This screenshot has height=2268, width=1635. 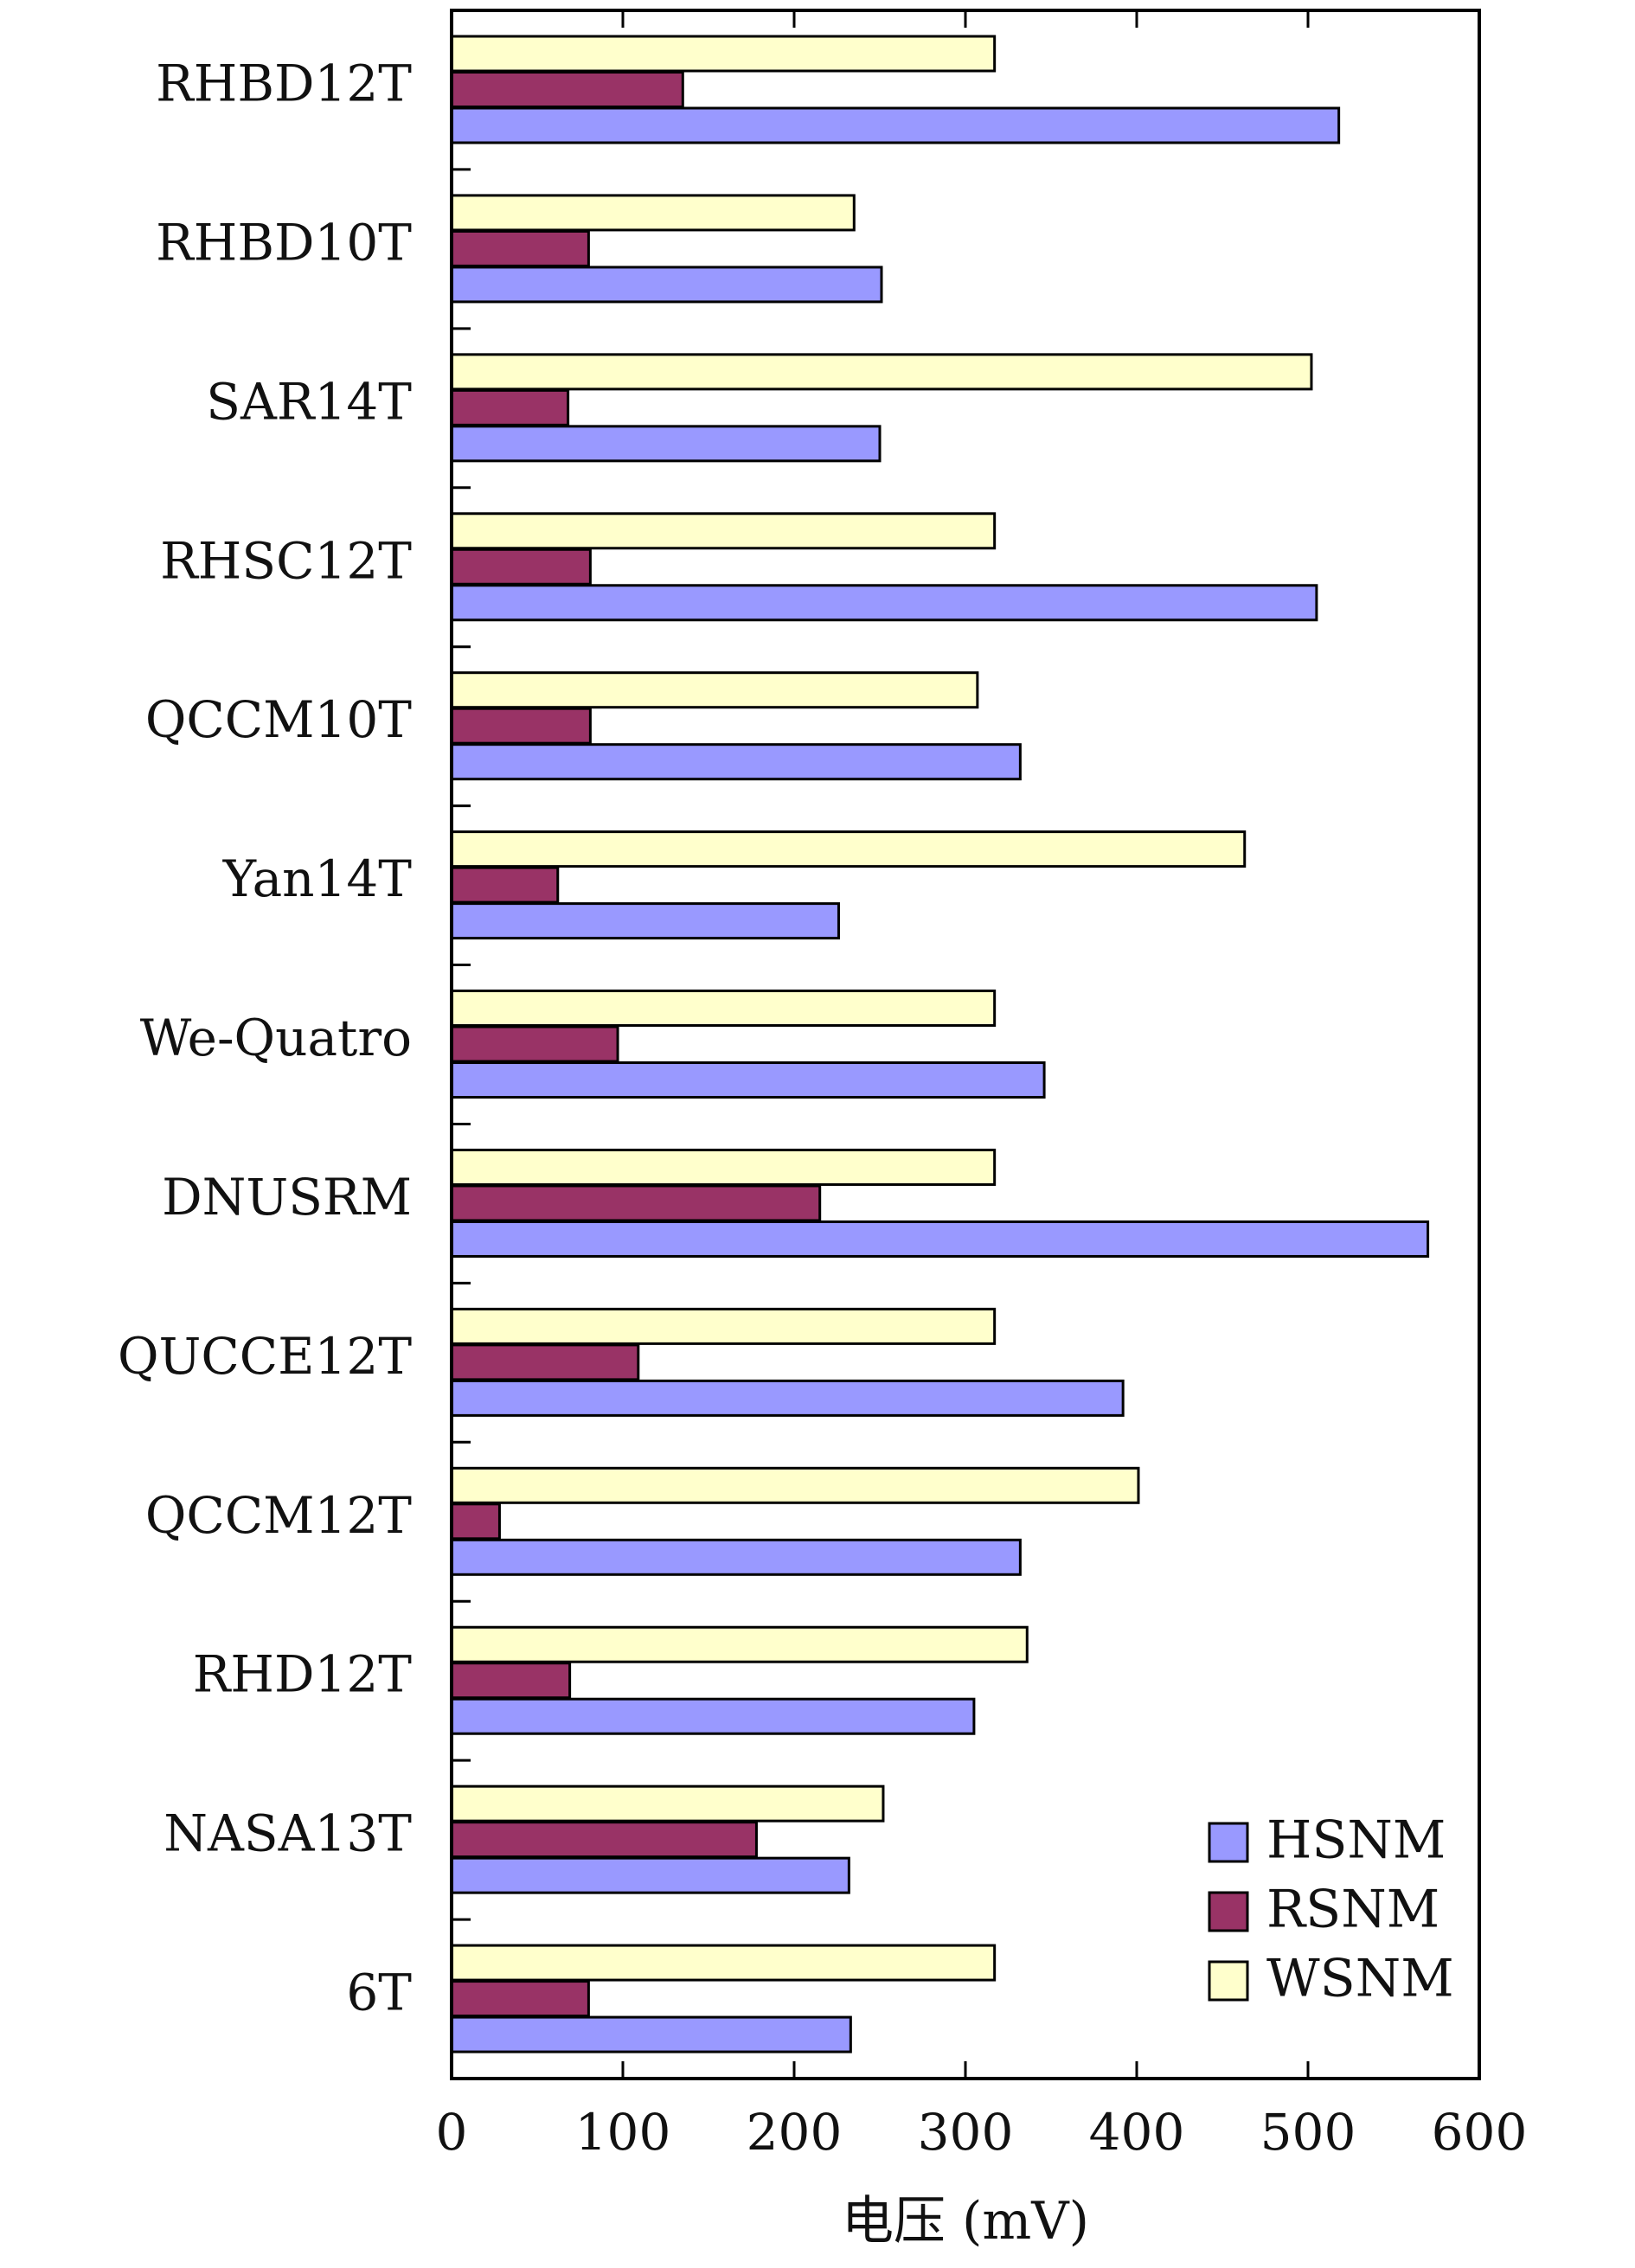 What do you see at coordinates (881, 372) in the screenshot?
I see `bar-wsnm-sar14t` at bounding box center [881, 372].